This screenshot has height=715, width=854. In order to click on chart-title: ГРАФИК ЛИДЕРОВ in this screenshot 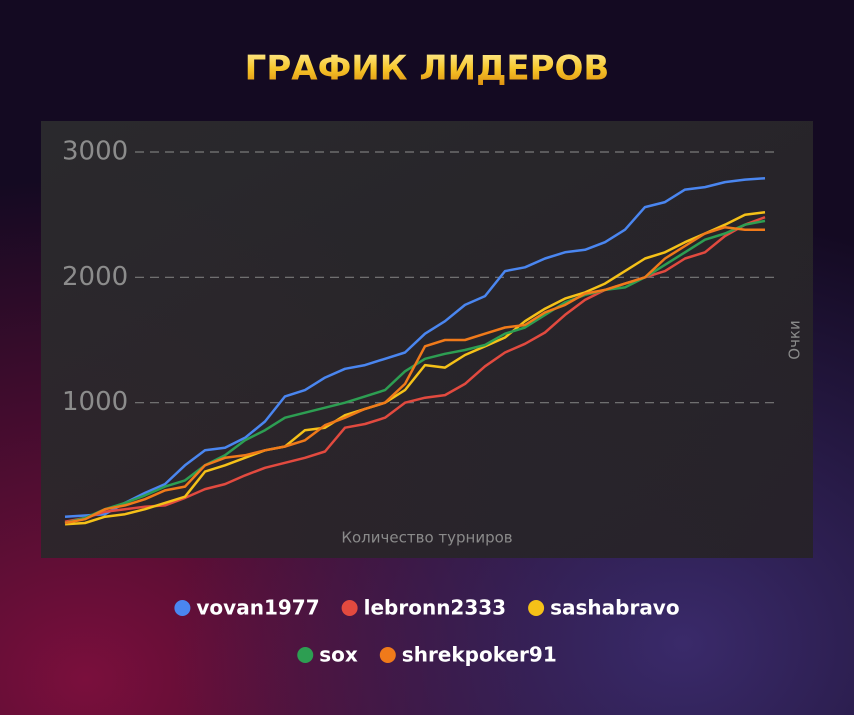, I will do `click(427, 69)`.